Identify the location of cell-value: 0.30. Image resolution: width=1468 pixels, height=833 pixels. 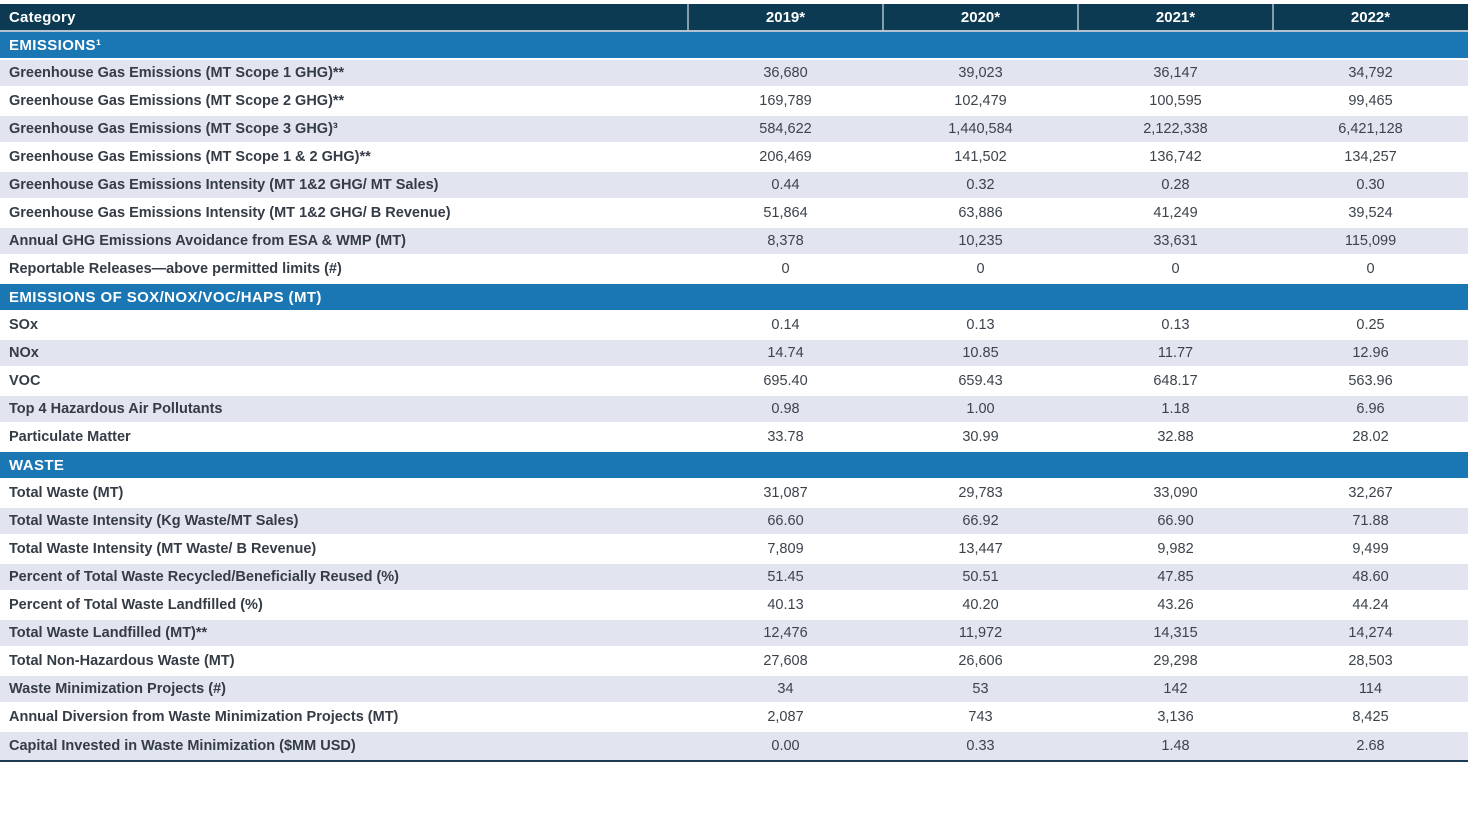
(1370, 185).